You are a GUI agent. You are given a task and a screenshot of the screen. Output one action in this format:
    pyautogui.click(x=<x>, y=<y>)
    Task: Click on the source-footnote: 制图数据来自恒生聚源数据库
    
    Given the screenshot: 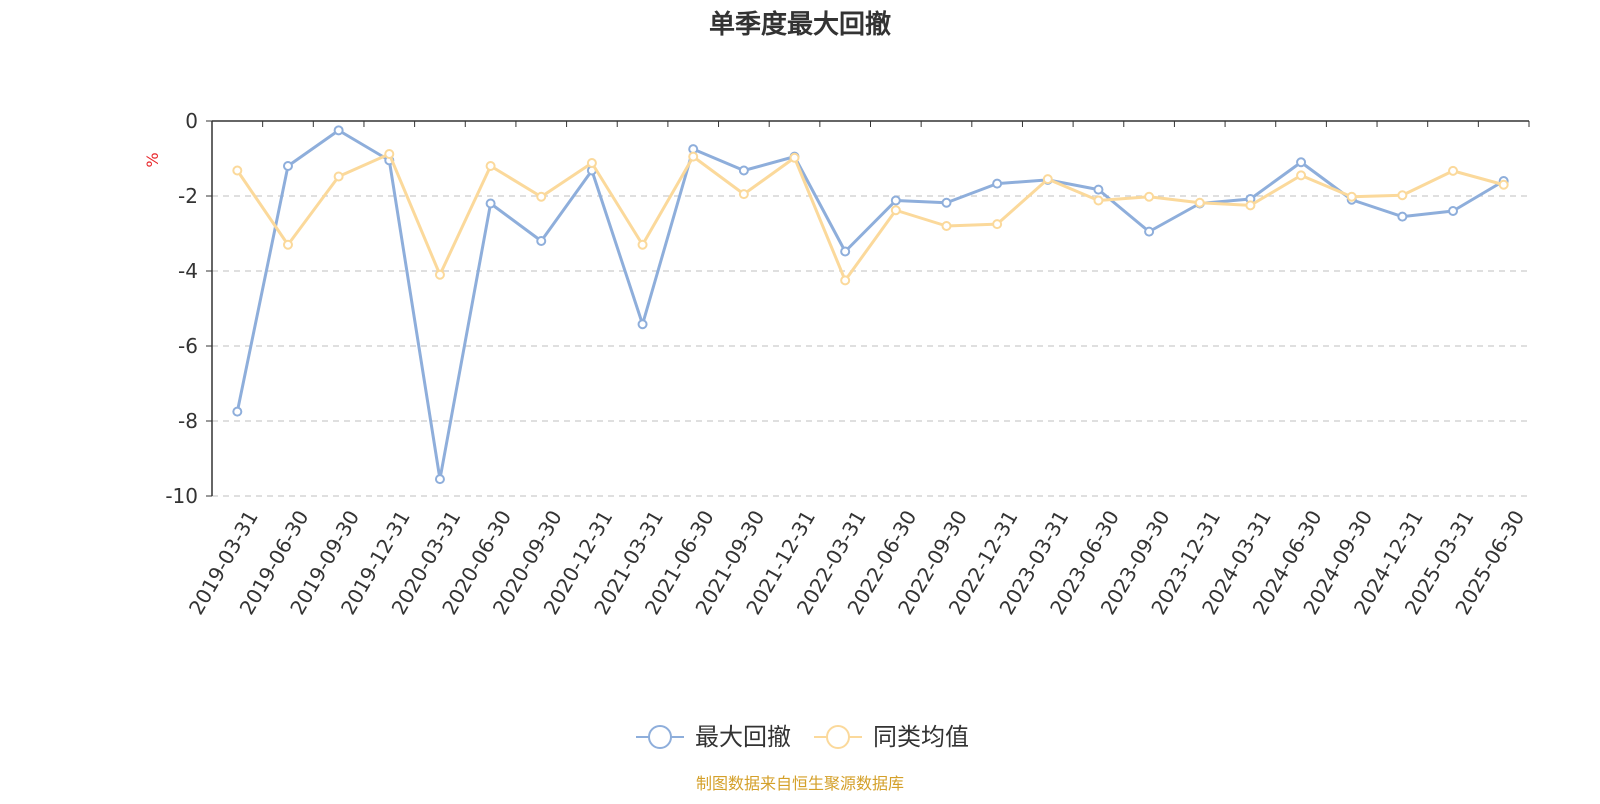 What is the action you would take?
    pyautogui.click(x=800, y=783)
    